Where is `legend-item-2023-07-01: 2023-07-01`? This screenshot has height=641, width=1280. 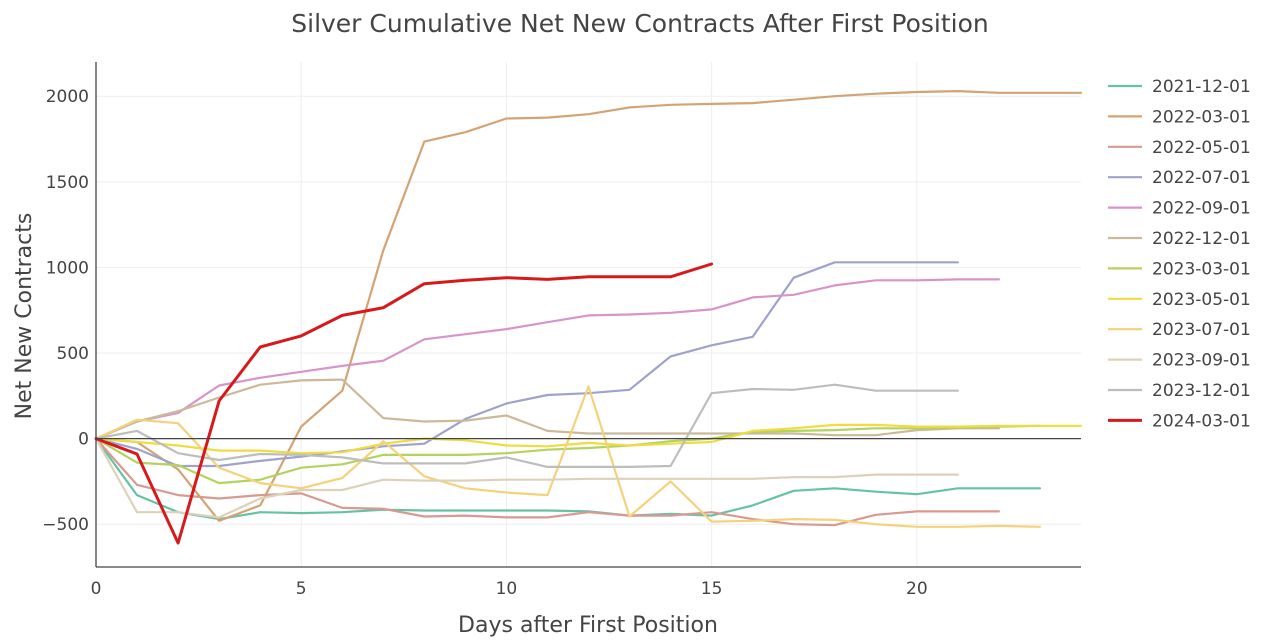
legend-item-2023-07-01: 2023-07-01 is located at coordinates (1179, 330).